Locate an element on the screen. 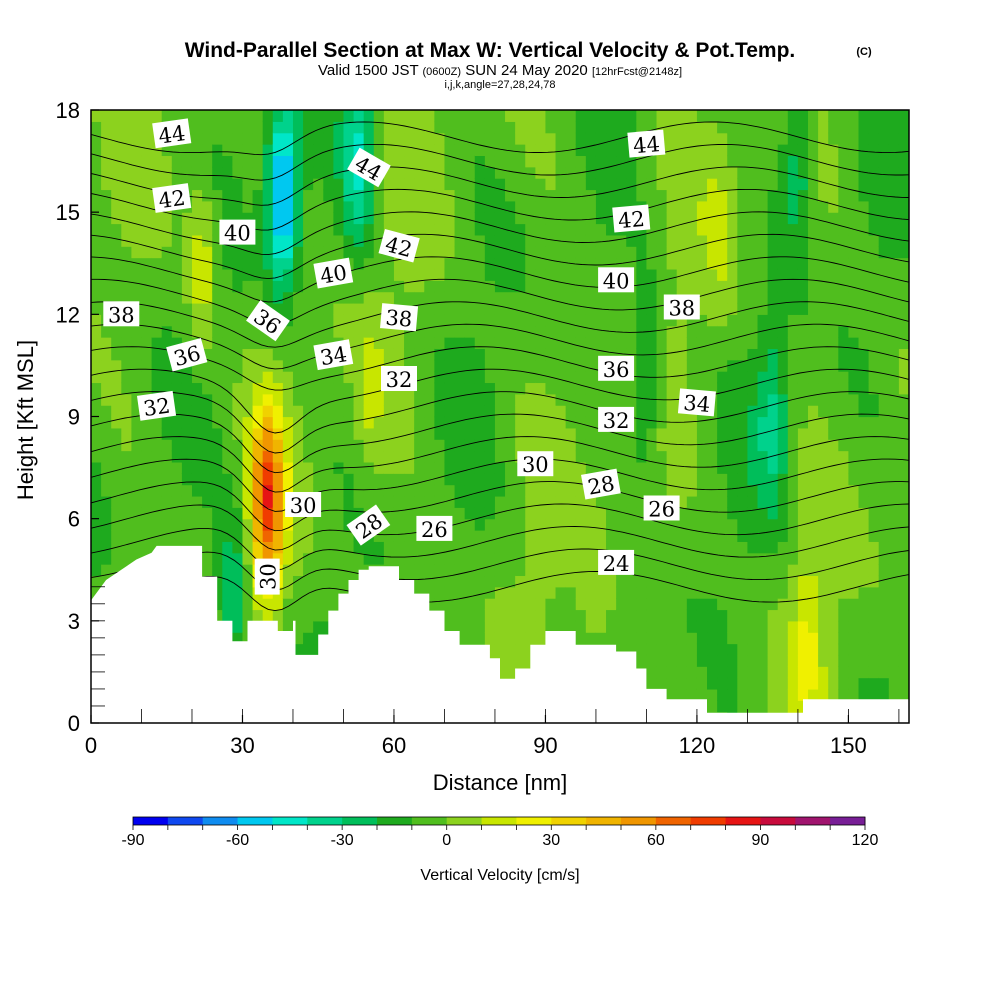 The width and height of the screenshot is (1000, 1000). contour-label-text: 38 is located at coordinates (121, 315).